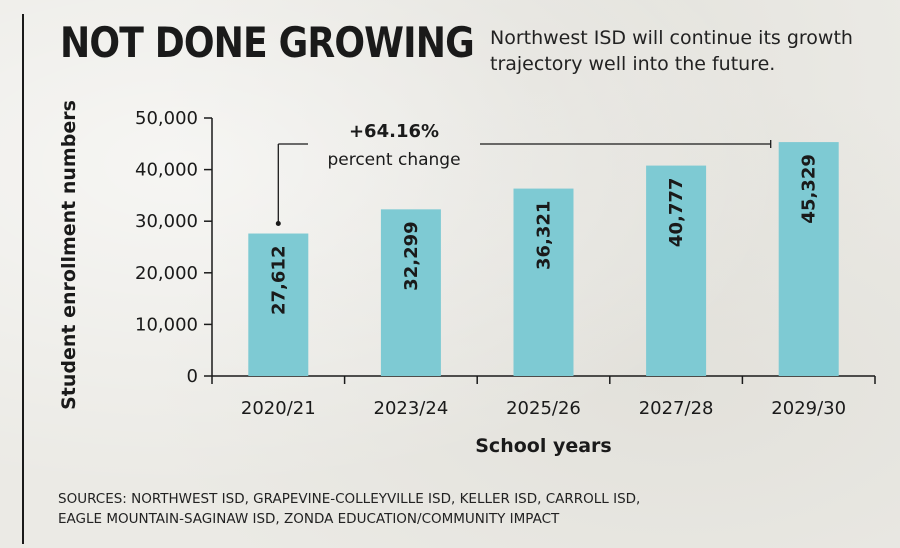  I want to click on bar-value-label: 40,777, so click(676, 212).